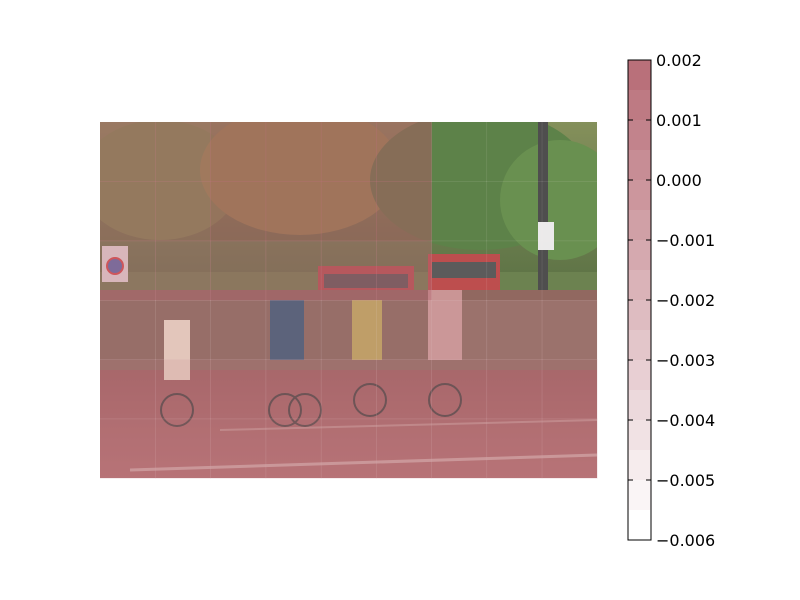 Image resolution: width=800 pixels, height=600 pixels. I want to click on colorbar-tick-label: 0.001, so click(679, 120).